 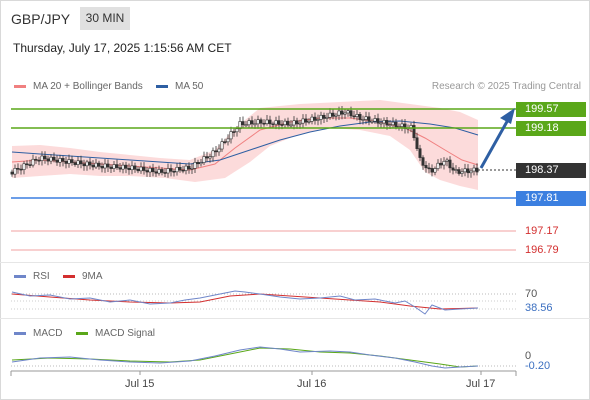 I want to click on support-3-label: 196.79, so click(x=542, y=250).